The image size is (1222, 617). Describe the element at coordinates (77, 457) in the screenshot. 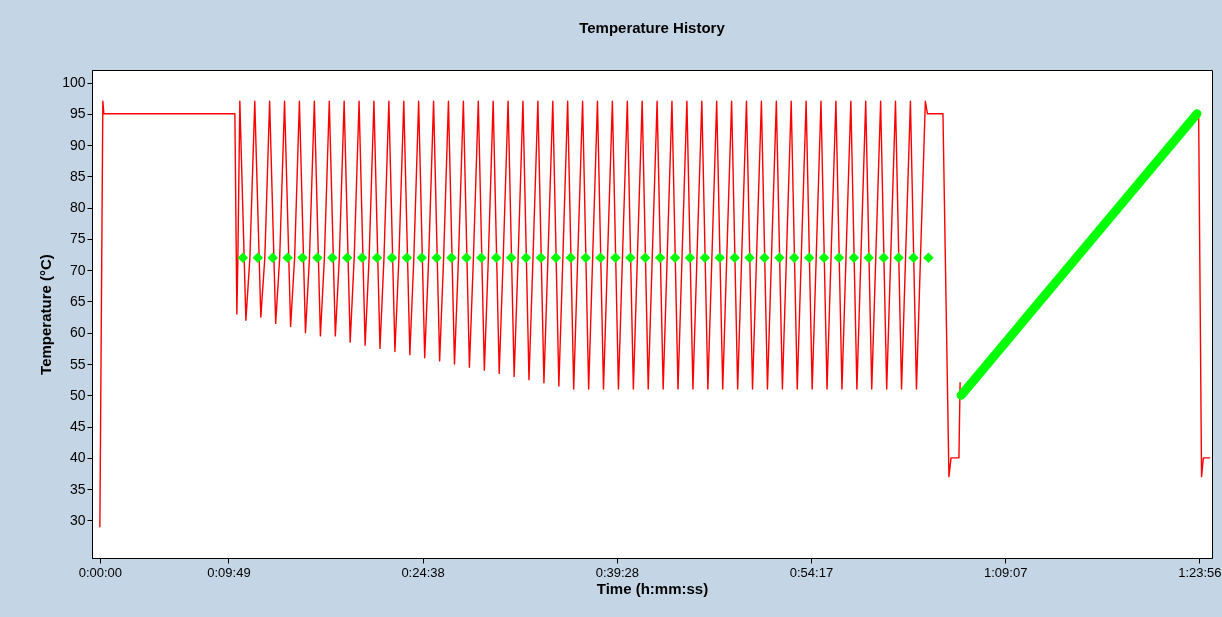

I see `y-tick-label: 40` at that location.